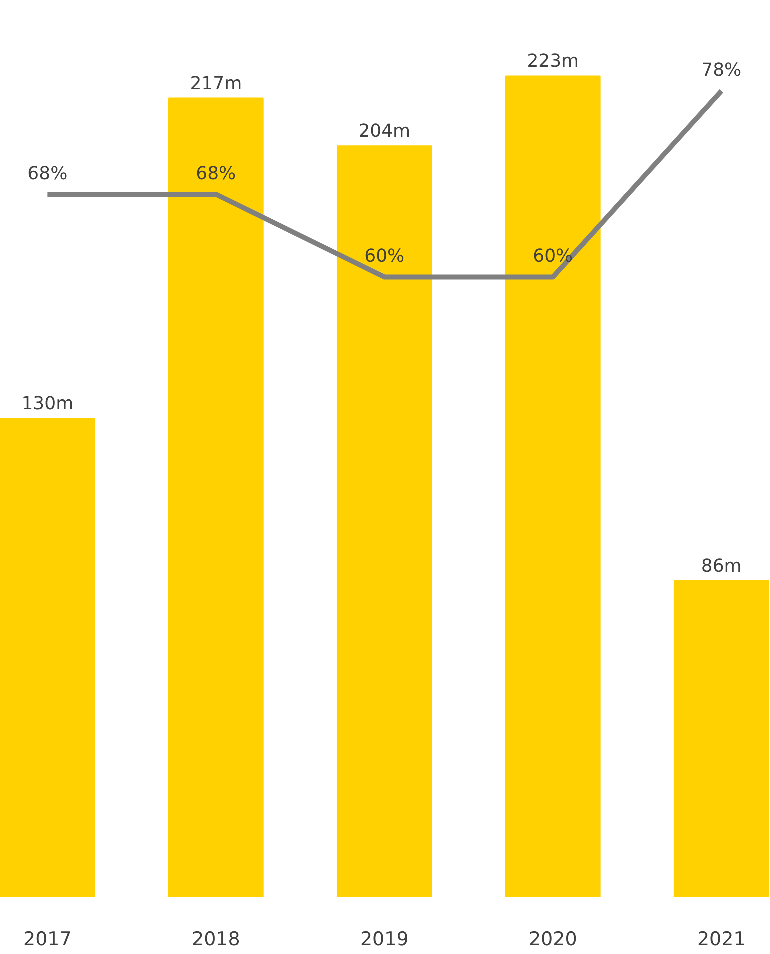  I want to click on data-label: 86m, so click(721, 566).